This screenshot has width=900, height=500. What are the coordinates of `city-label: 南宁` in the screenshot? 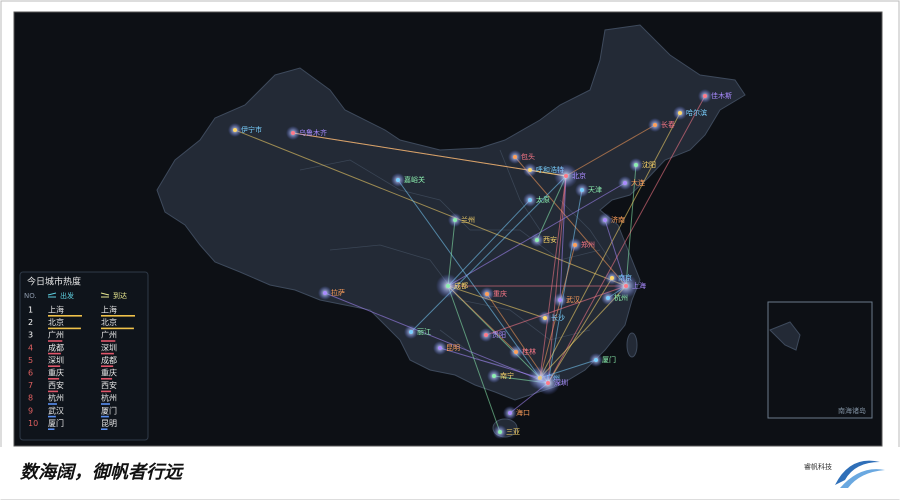 It's located at (507, 375).